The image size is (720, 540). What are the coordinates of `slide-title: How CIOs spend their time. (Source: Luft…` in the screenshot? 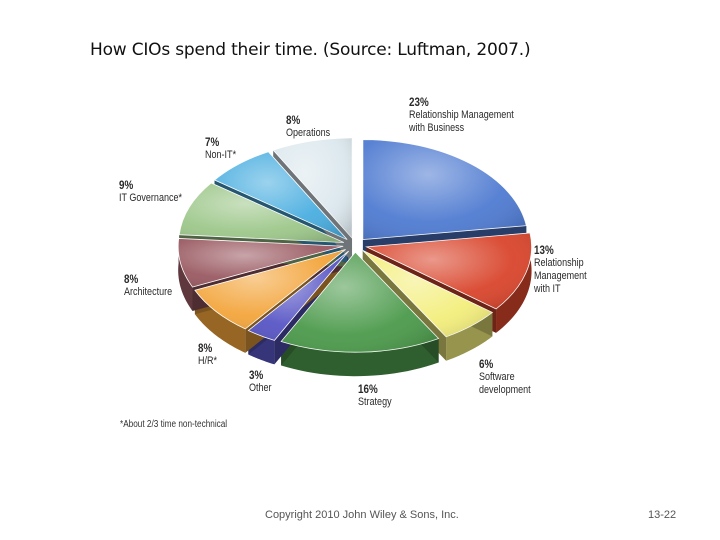 It's located at (310, 50).